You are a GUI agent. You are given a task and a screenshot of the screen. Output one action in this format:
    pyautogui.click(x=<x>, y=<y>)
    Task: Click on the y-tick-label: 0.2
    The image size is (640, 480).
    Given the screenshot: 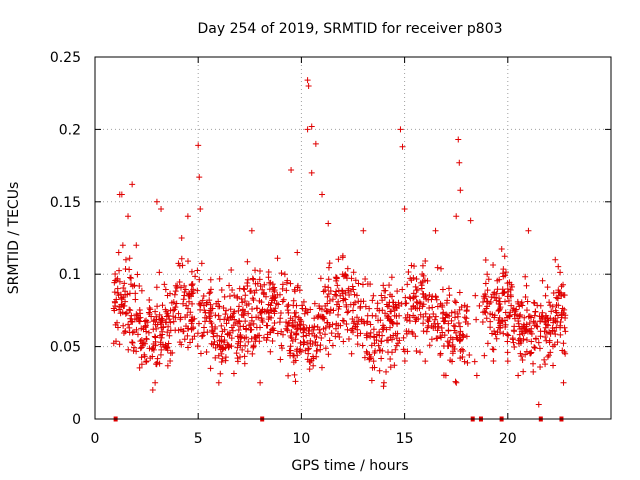 What is the action you would take?
    pyautogui.click(x=70, y=130)
    